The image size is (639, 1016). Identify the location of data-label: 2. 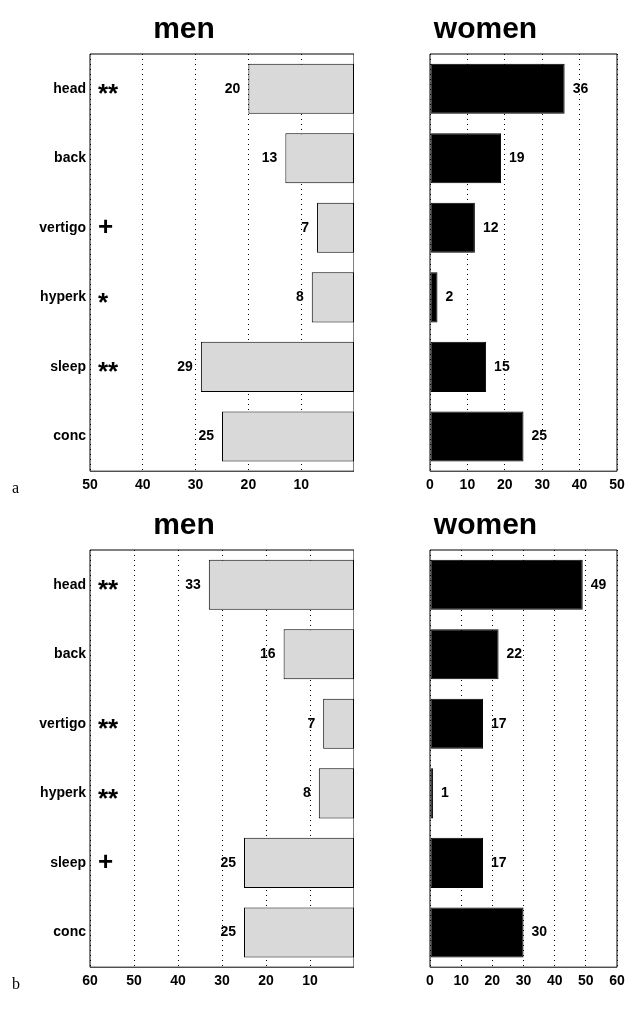
(449, 296).